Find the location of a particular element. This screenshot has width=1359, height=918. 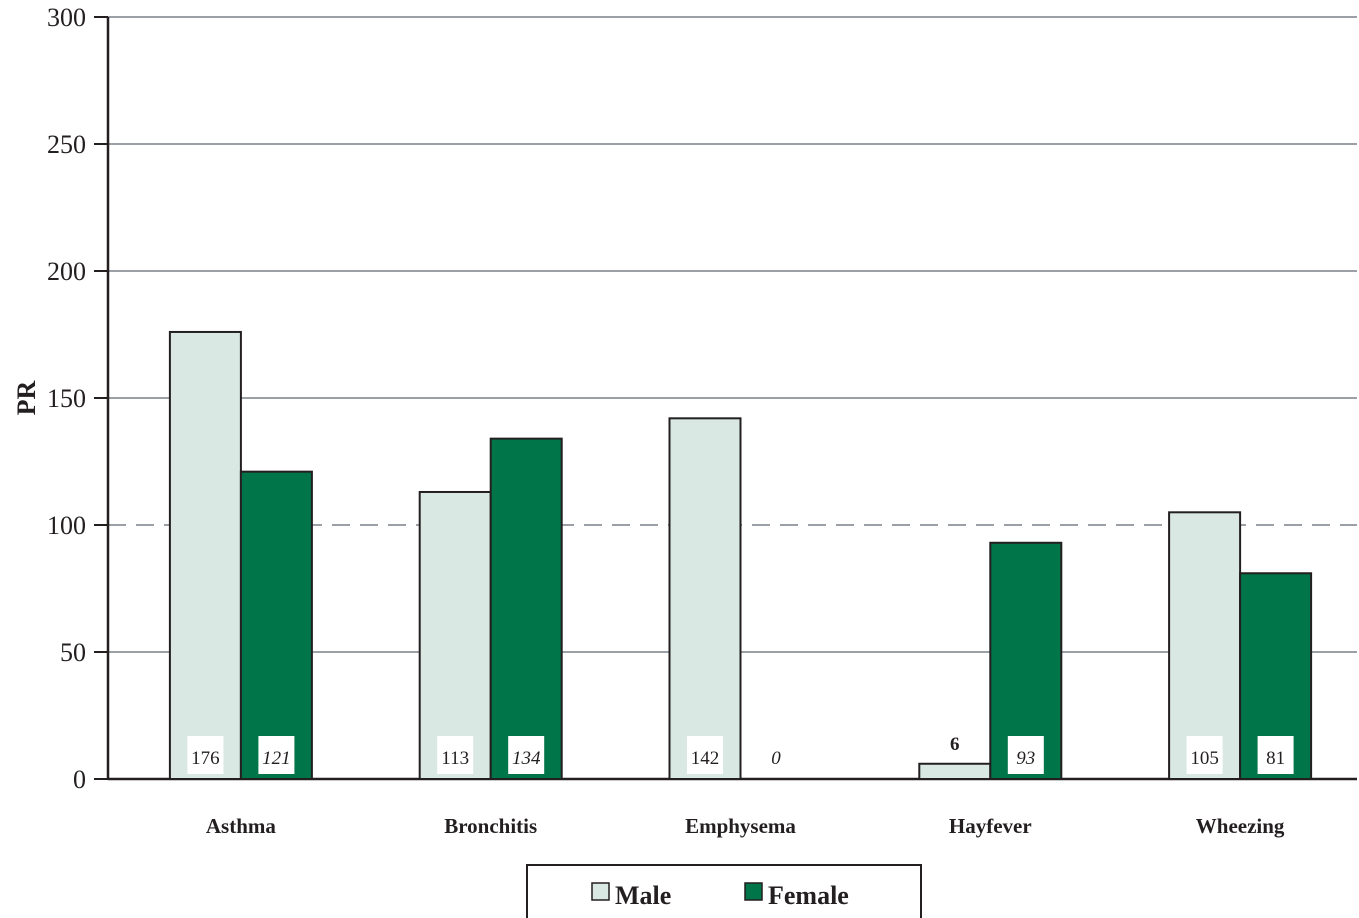

category-label: Bronchitis is located at coordinates (490, 826).